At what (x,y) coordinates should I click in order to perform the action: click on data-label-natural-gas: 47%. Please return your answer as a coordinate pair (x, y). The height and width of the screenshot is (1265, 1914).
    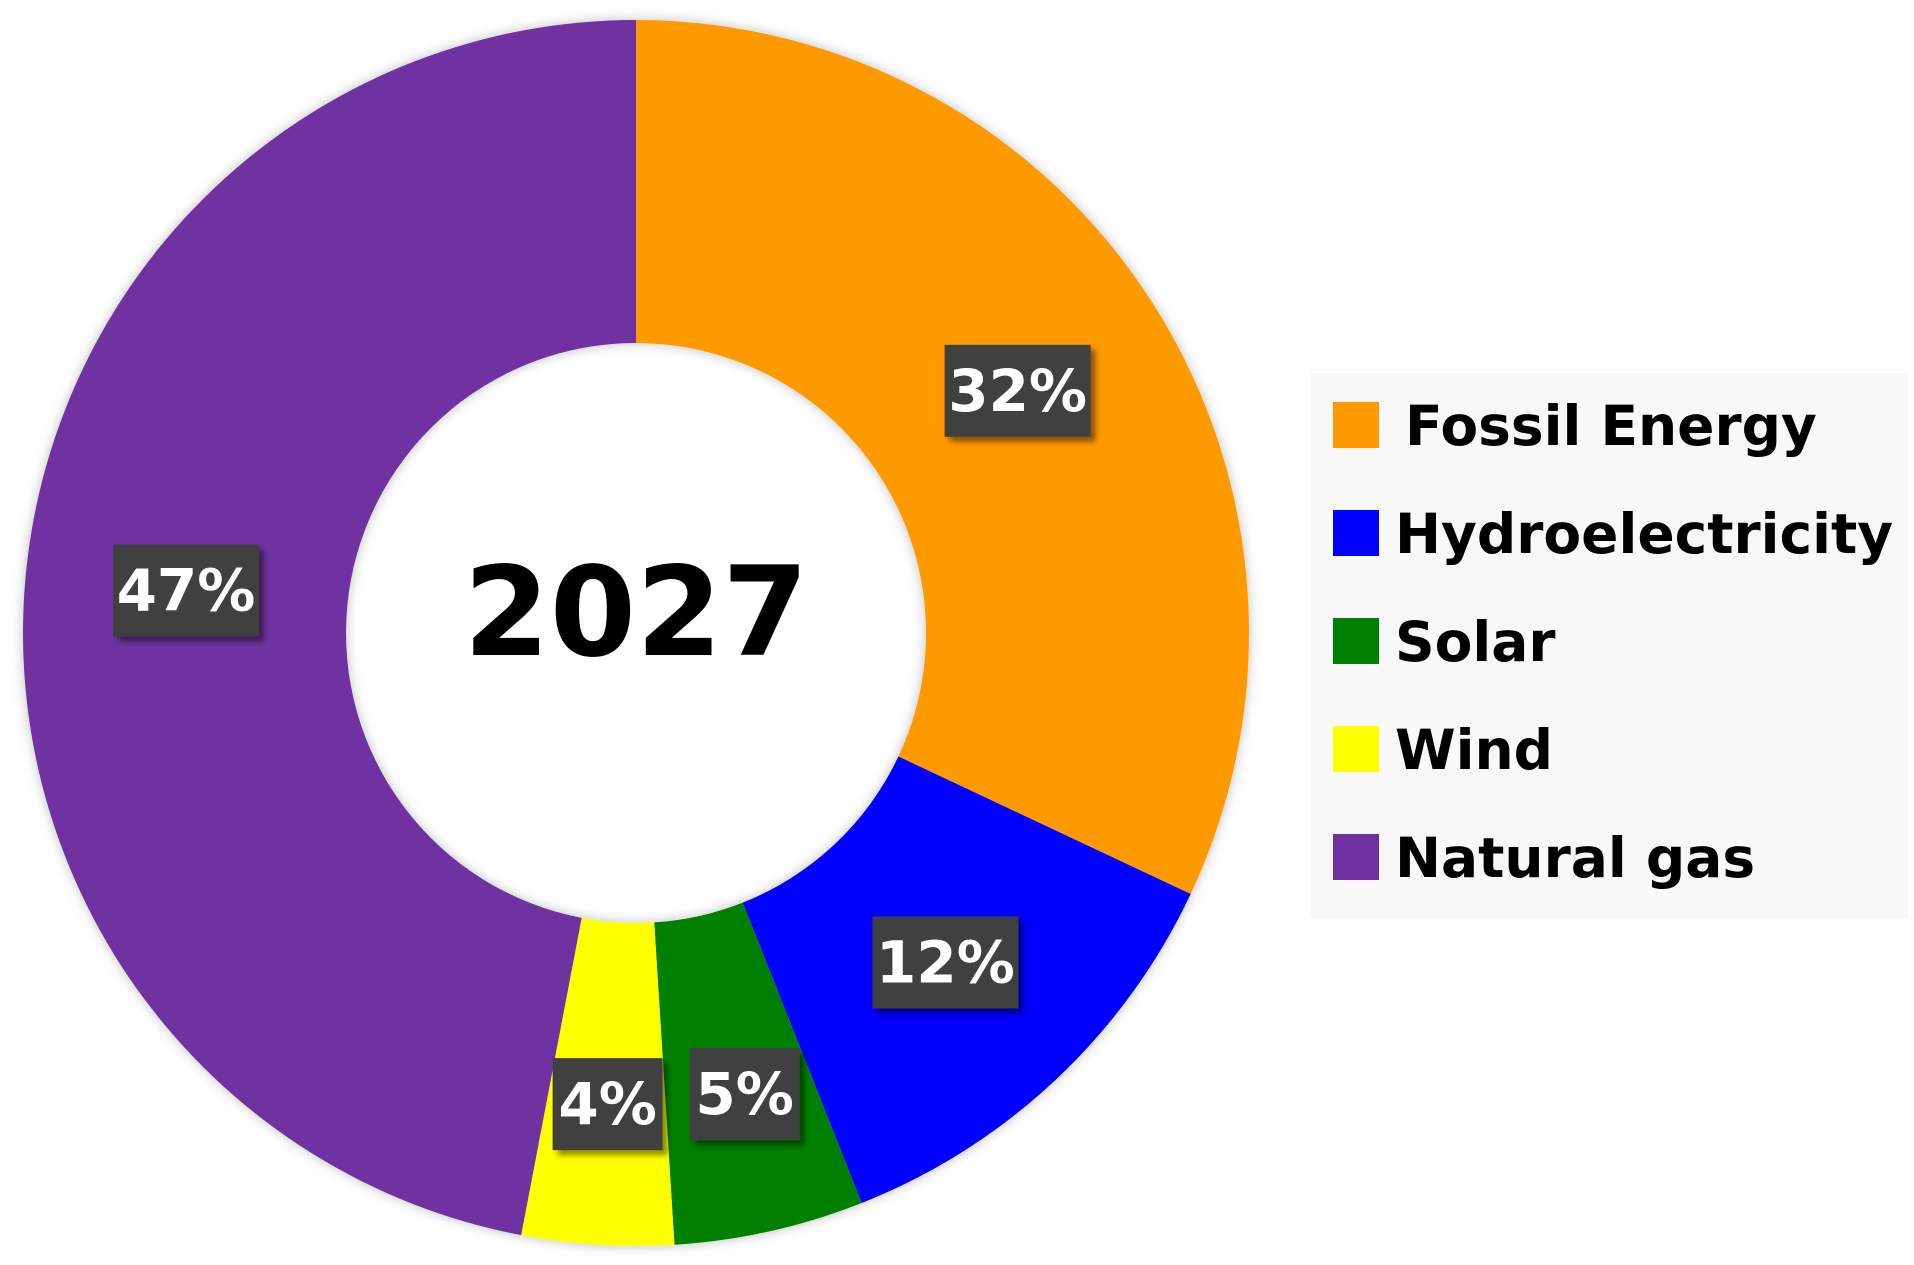
    Looking at the image, I should click on (186, 590).